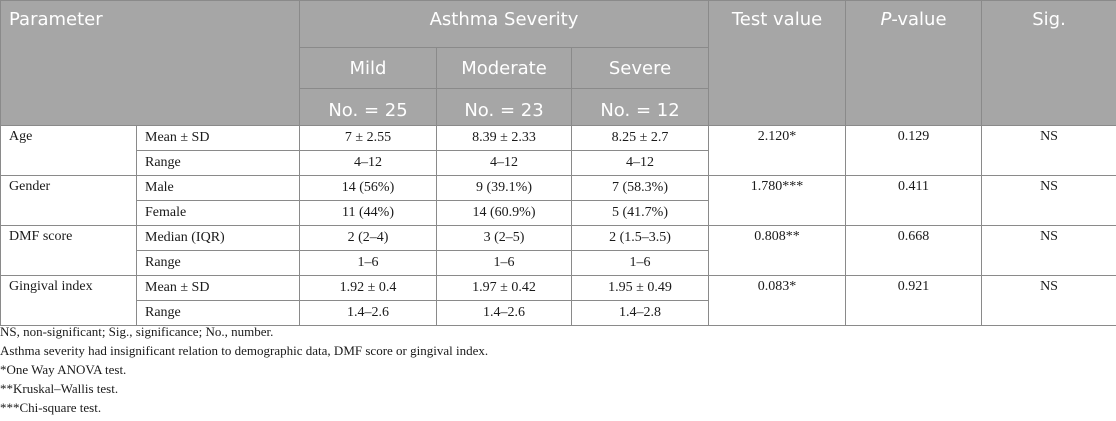  Describe the element at coordinates (640, 238) in the screenshot. I see `value-severe: 2 (1.5–3.5)` at that location.